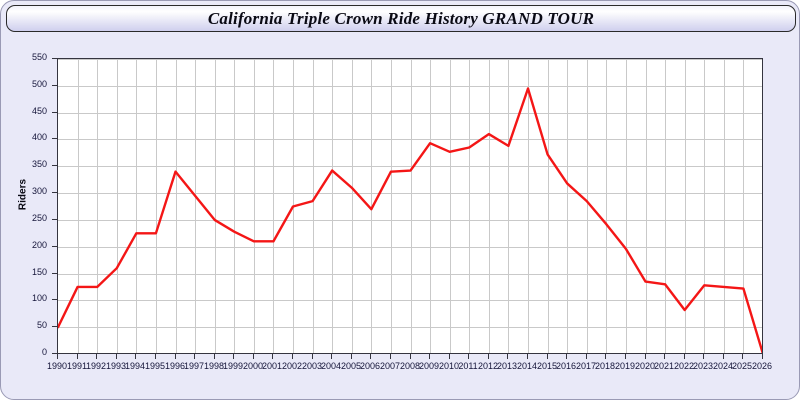  What do you see at coordinates (39, 191) in the screenshot?
I see `y-tick-label: 300` at bounding box center [39, 191].